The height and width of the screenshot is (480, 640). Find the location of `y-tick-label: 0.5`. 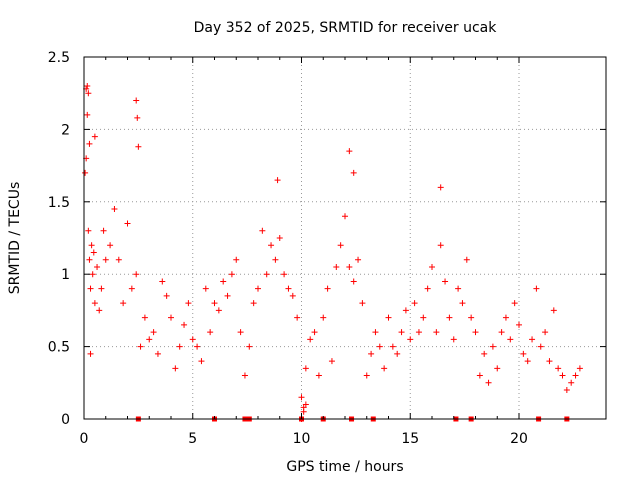

y-tick-label: 0.5 is located at coordinates (59, 348).